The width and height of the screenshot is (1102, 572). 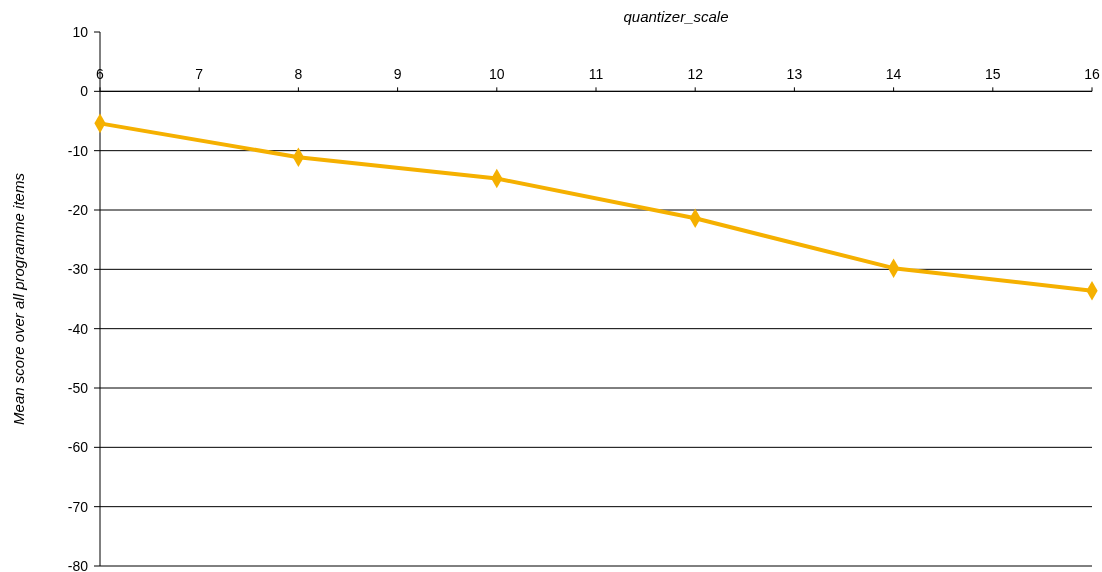 What do you see at coordinates (78, 209) in the screenshot?
I see `y-tick-label: -20` at bounding box center [78, 209].